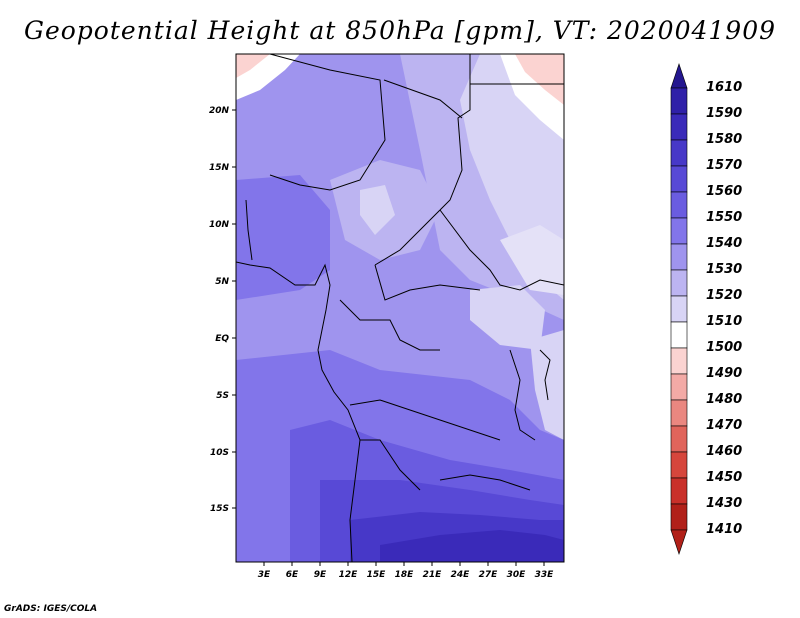  What do you see at coordinates (724, 451) in the screenshot?
I see `colorbar-label: 1460` at bounding box center [724, 451].